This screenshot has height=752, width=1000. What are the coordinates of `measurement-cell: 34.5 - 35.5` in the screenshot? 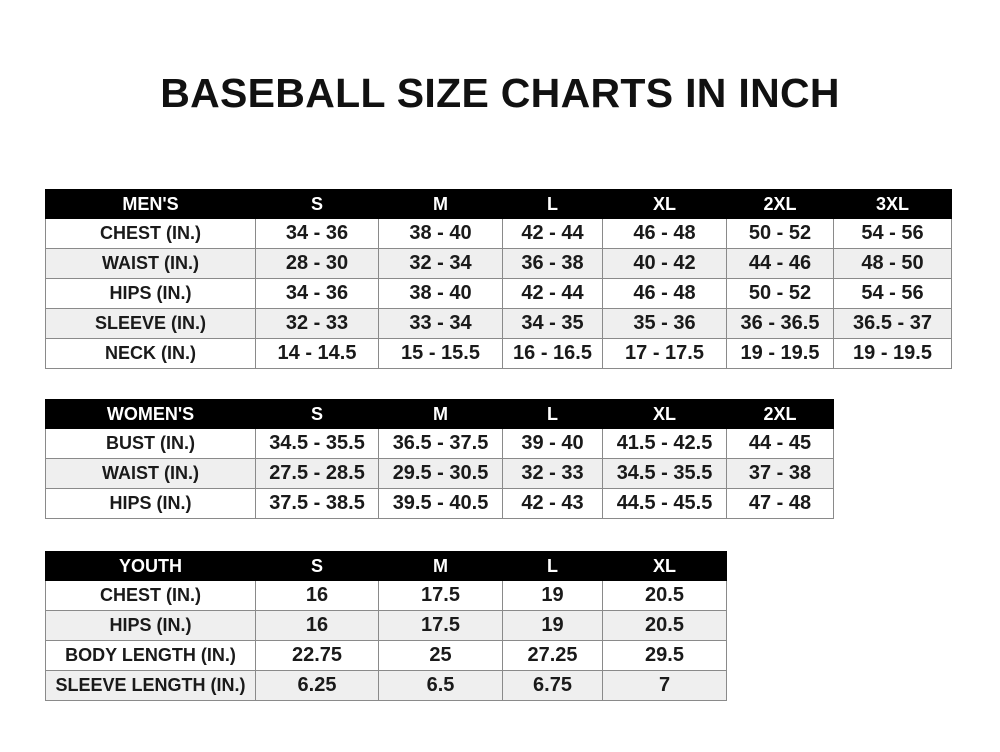 It's located at (664, 473).